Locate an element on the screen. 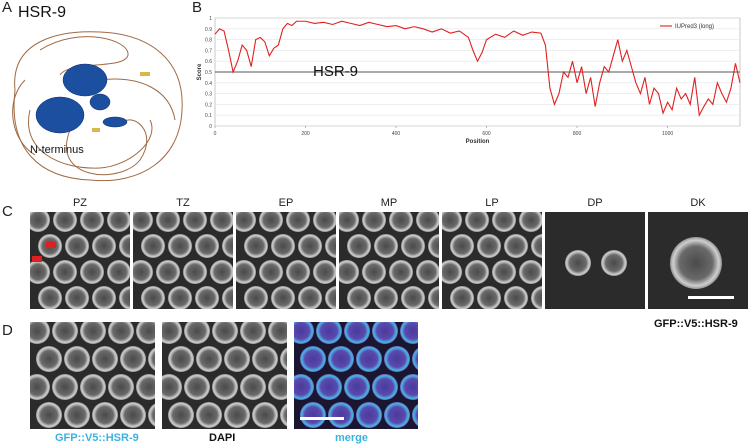 The height and width of the screenshot is (444, 750). stage-label-pz: PZ is located at coordinates (80, 203).